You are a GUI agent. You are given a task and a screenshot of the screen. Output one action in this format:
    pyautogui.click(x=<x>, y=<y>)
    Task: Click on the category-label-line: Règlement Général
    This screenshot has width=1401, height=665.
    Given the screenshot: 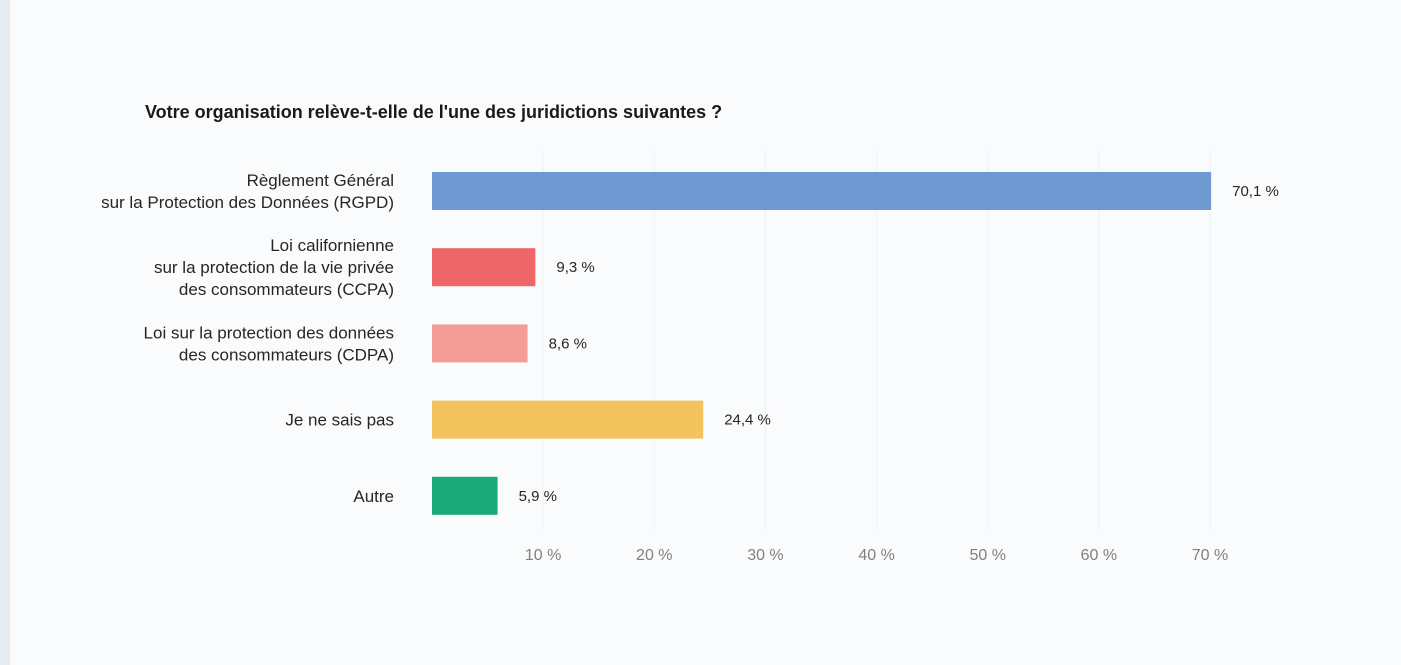 What is the action you would take?
    pyautogui.click(x=320, y=180)
    